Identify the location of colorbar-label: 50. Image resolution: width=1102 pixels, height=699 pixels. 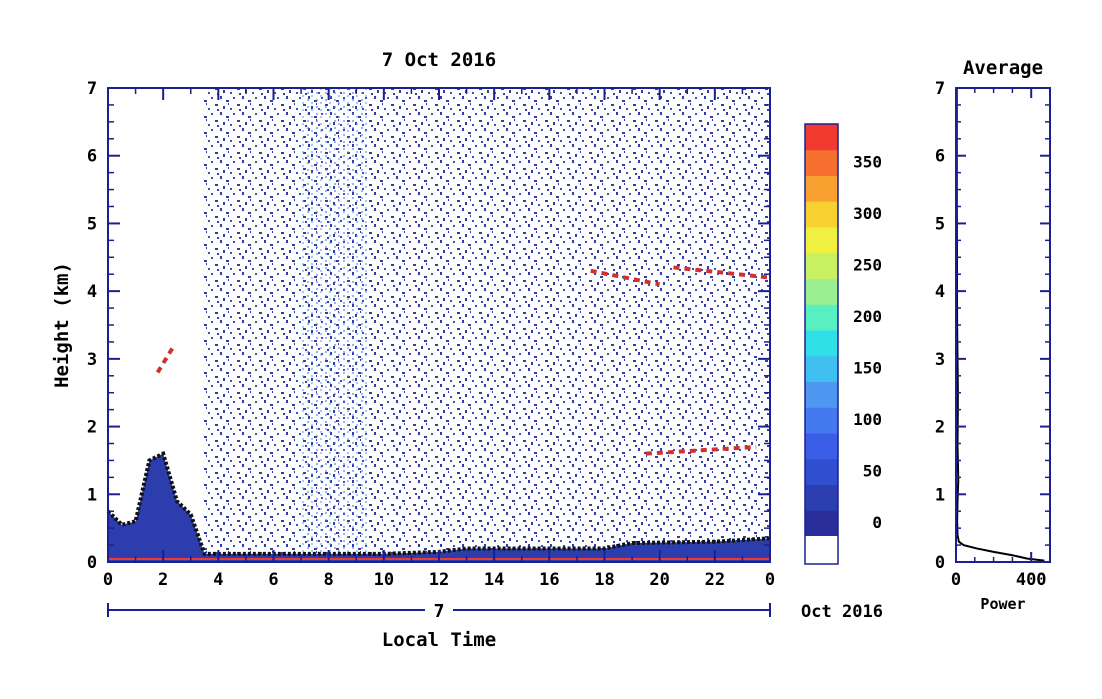
(872, 471).